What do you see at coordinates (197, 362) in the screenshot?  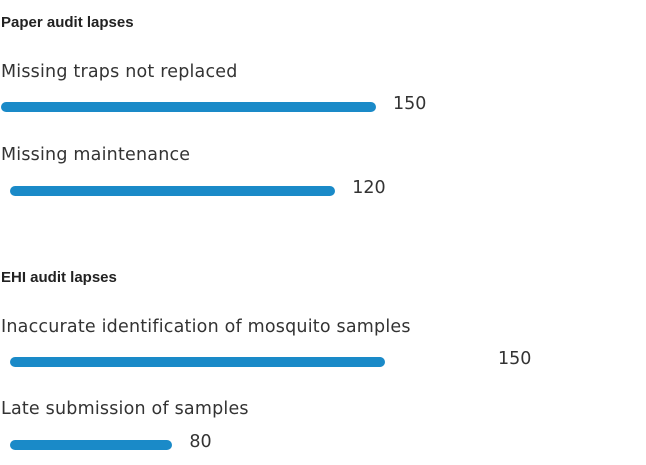 I see `bar-inaccurate-identification` at bounding box center [197, 362].